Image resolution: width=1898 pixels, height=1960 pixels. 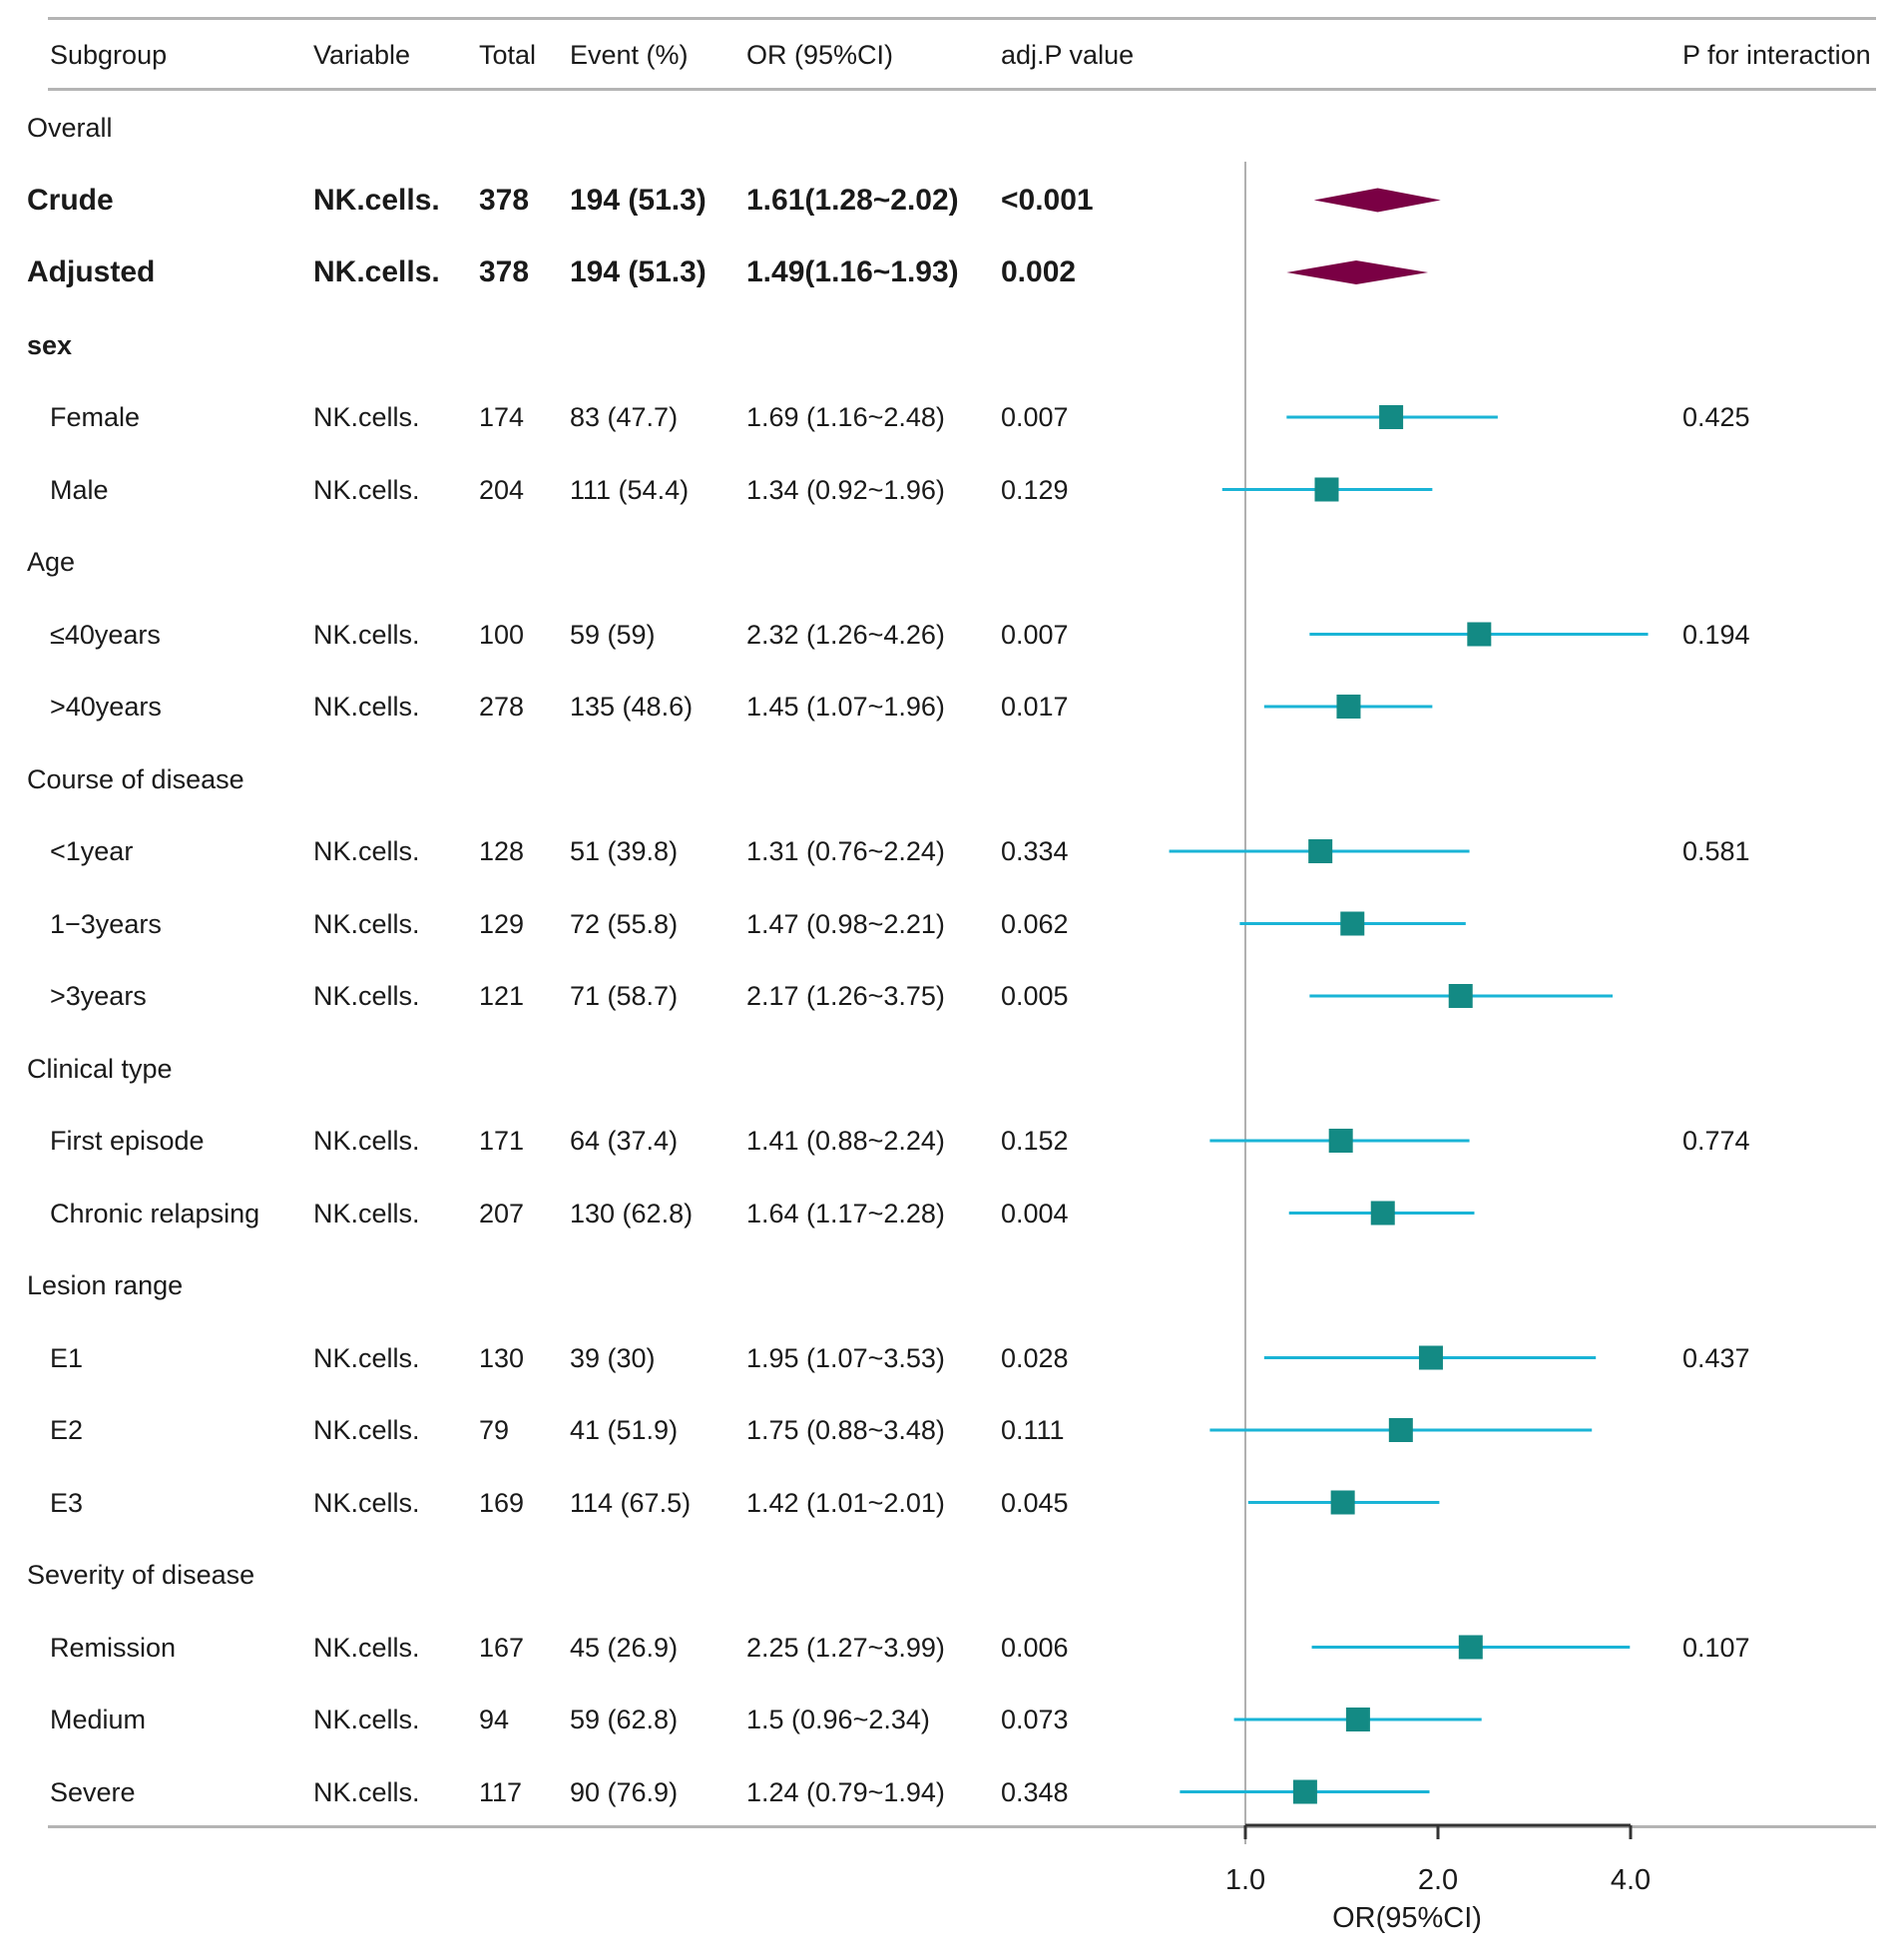 I want to click on row-label: Severe, so click(x=93, y=1791).